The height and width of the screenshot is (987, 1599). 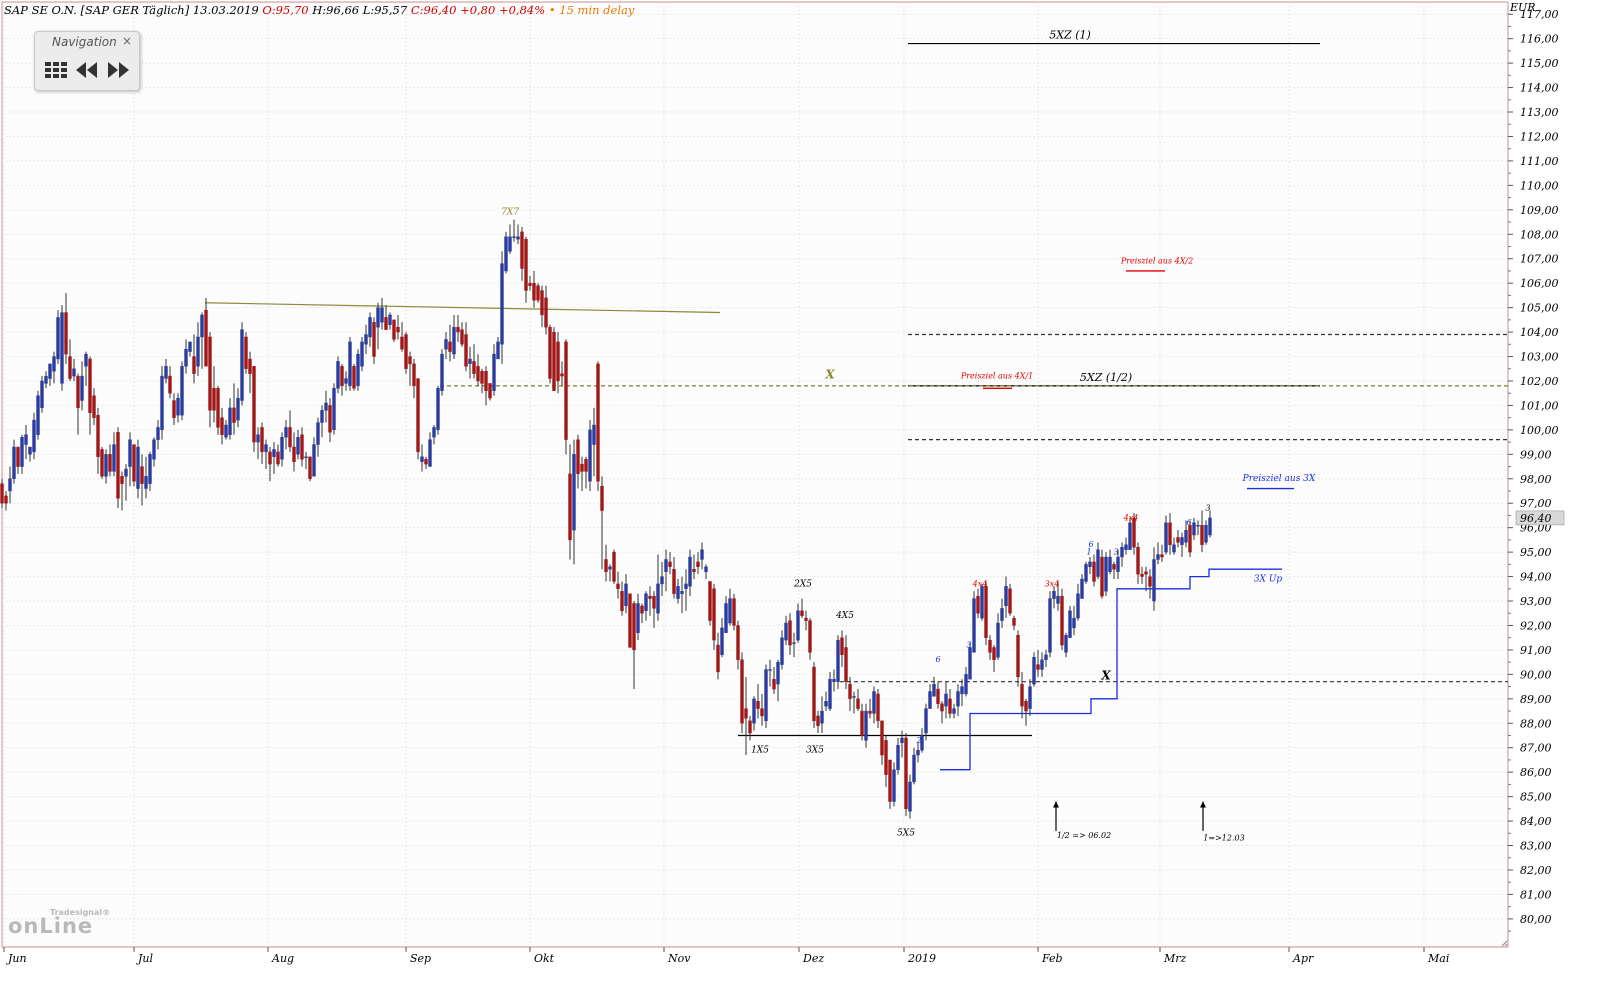 I want to click on x-tick-label: Mrz, so click(x=1175, y=958).